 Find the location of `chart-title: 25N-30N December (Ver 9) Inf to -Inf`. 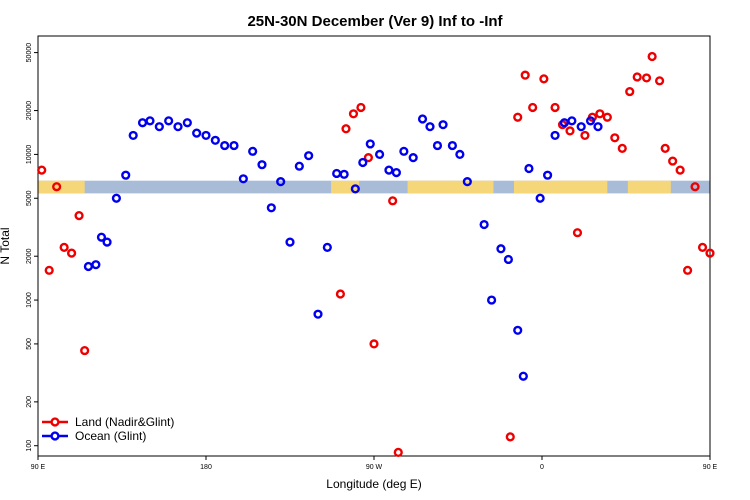

chart-title: 25N-30N December (Ver 9) Inf to -Inf is located at coordinates (375, 21).